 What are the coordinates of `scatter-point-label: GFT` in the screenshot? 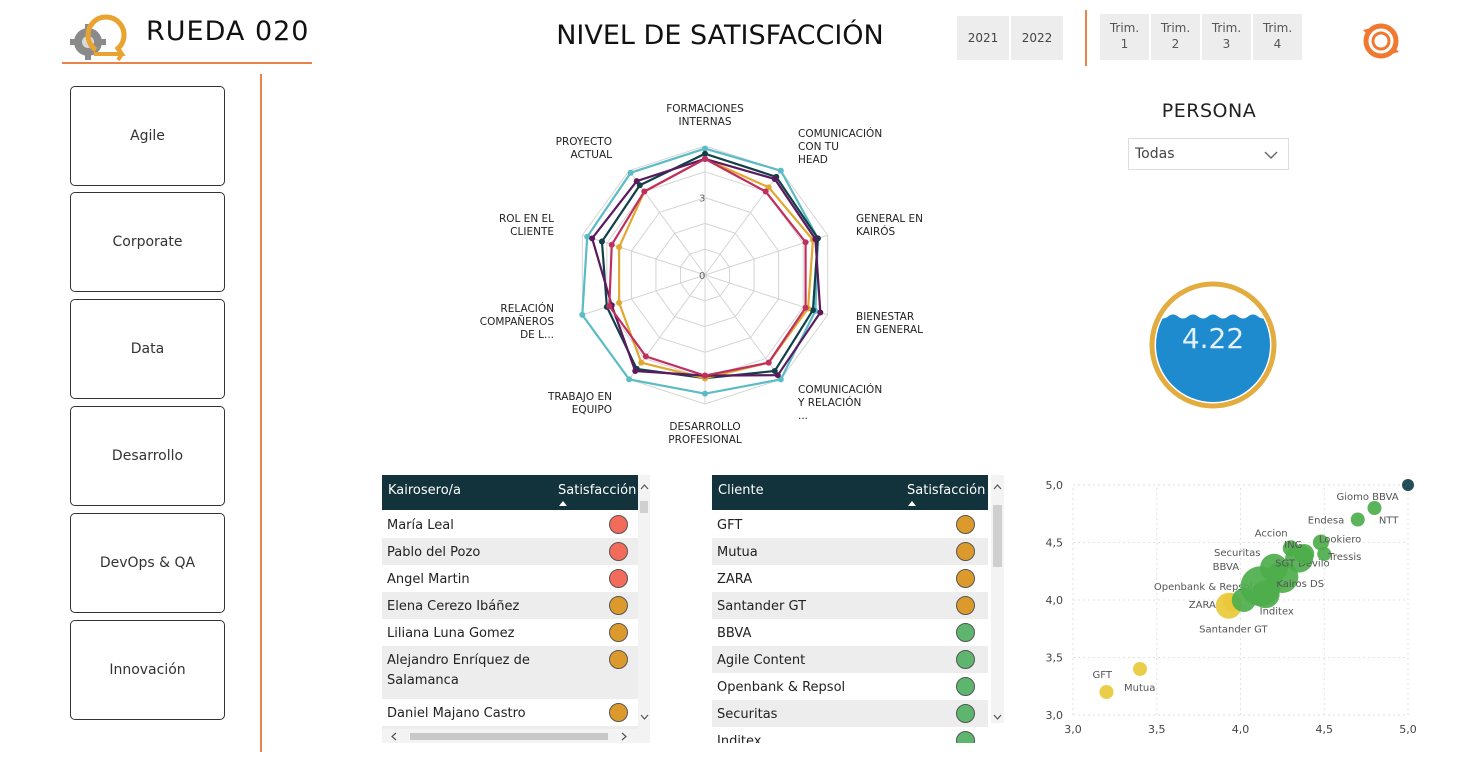 It's located at (1103, 675).